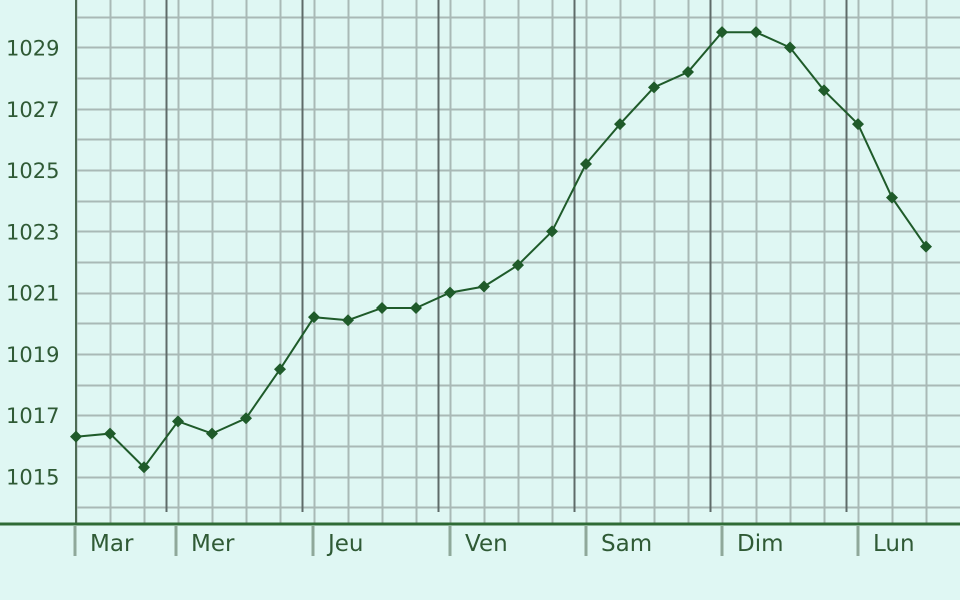 Image resolution: width=960 pixels, height=600 pixels. What do you see at coordinates (32, 478) in the screenshot?
I see `y-tick-label: 1015` at bounding box center [32, 478].